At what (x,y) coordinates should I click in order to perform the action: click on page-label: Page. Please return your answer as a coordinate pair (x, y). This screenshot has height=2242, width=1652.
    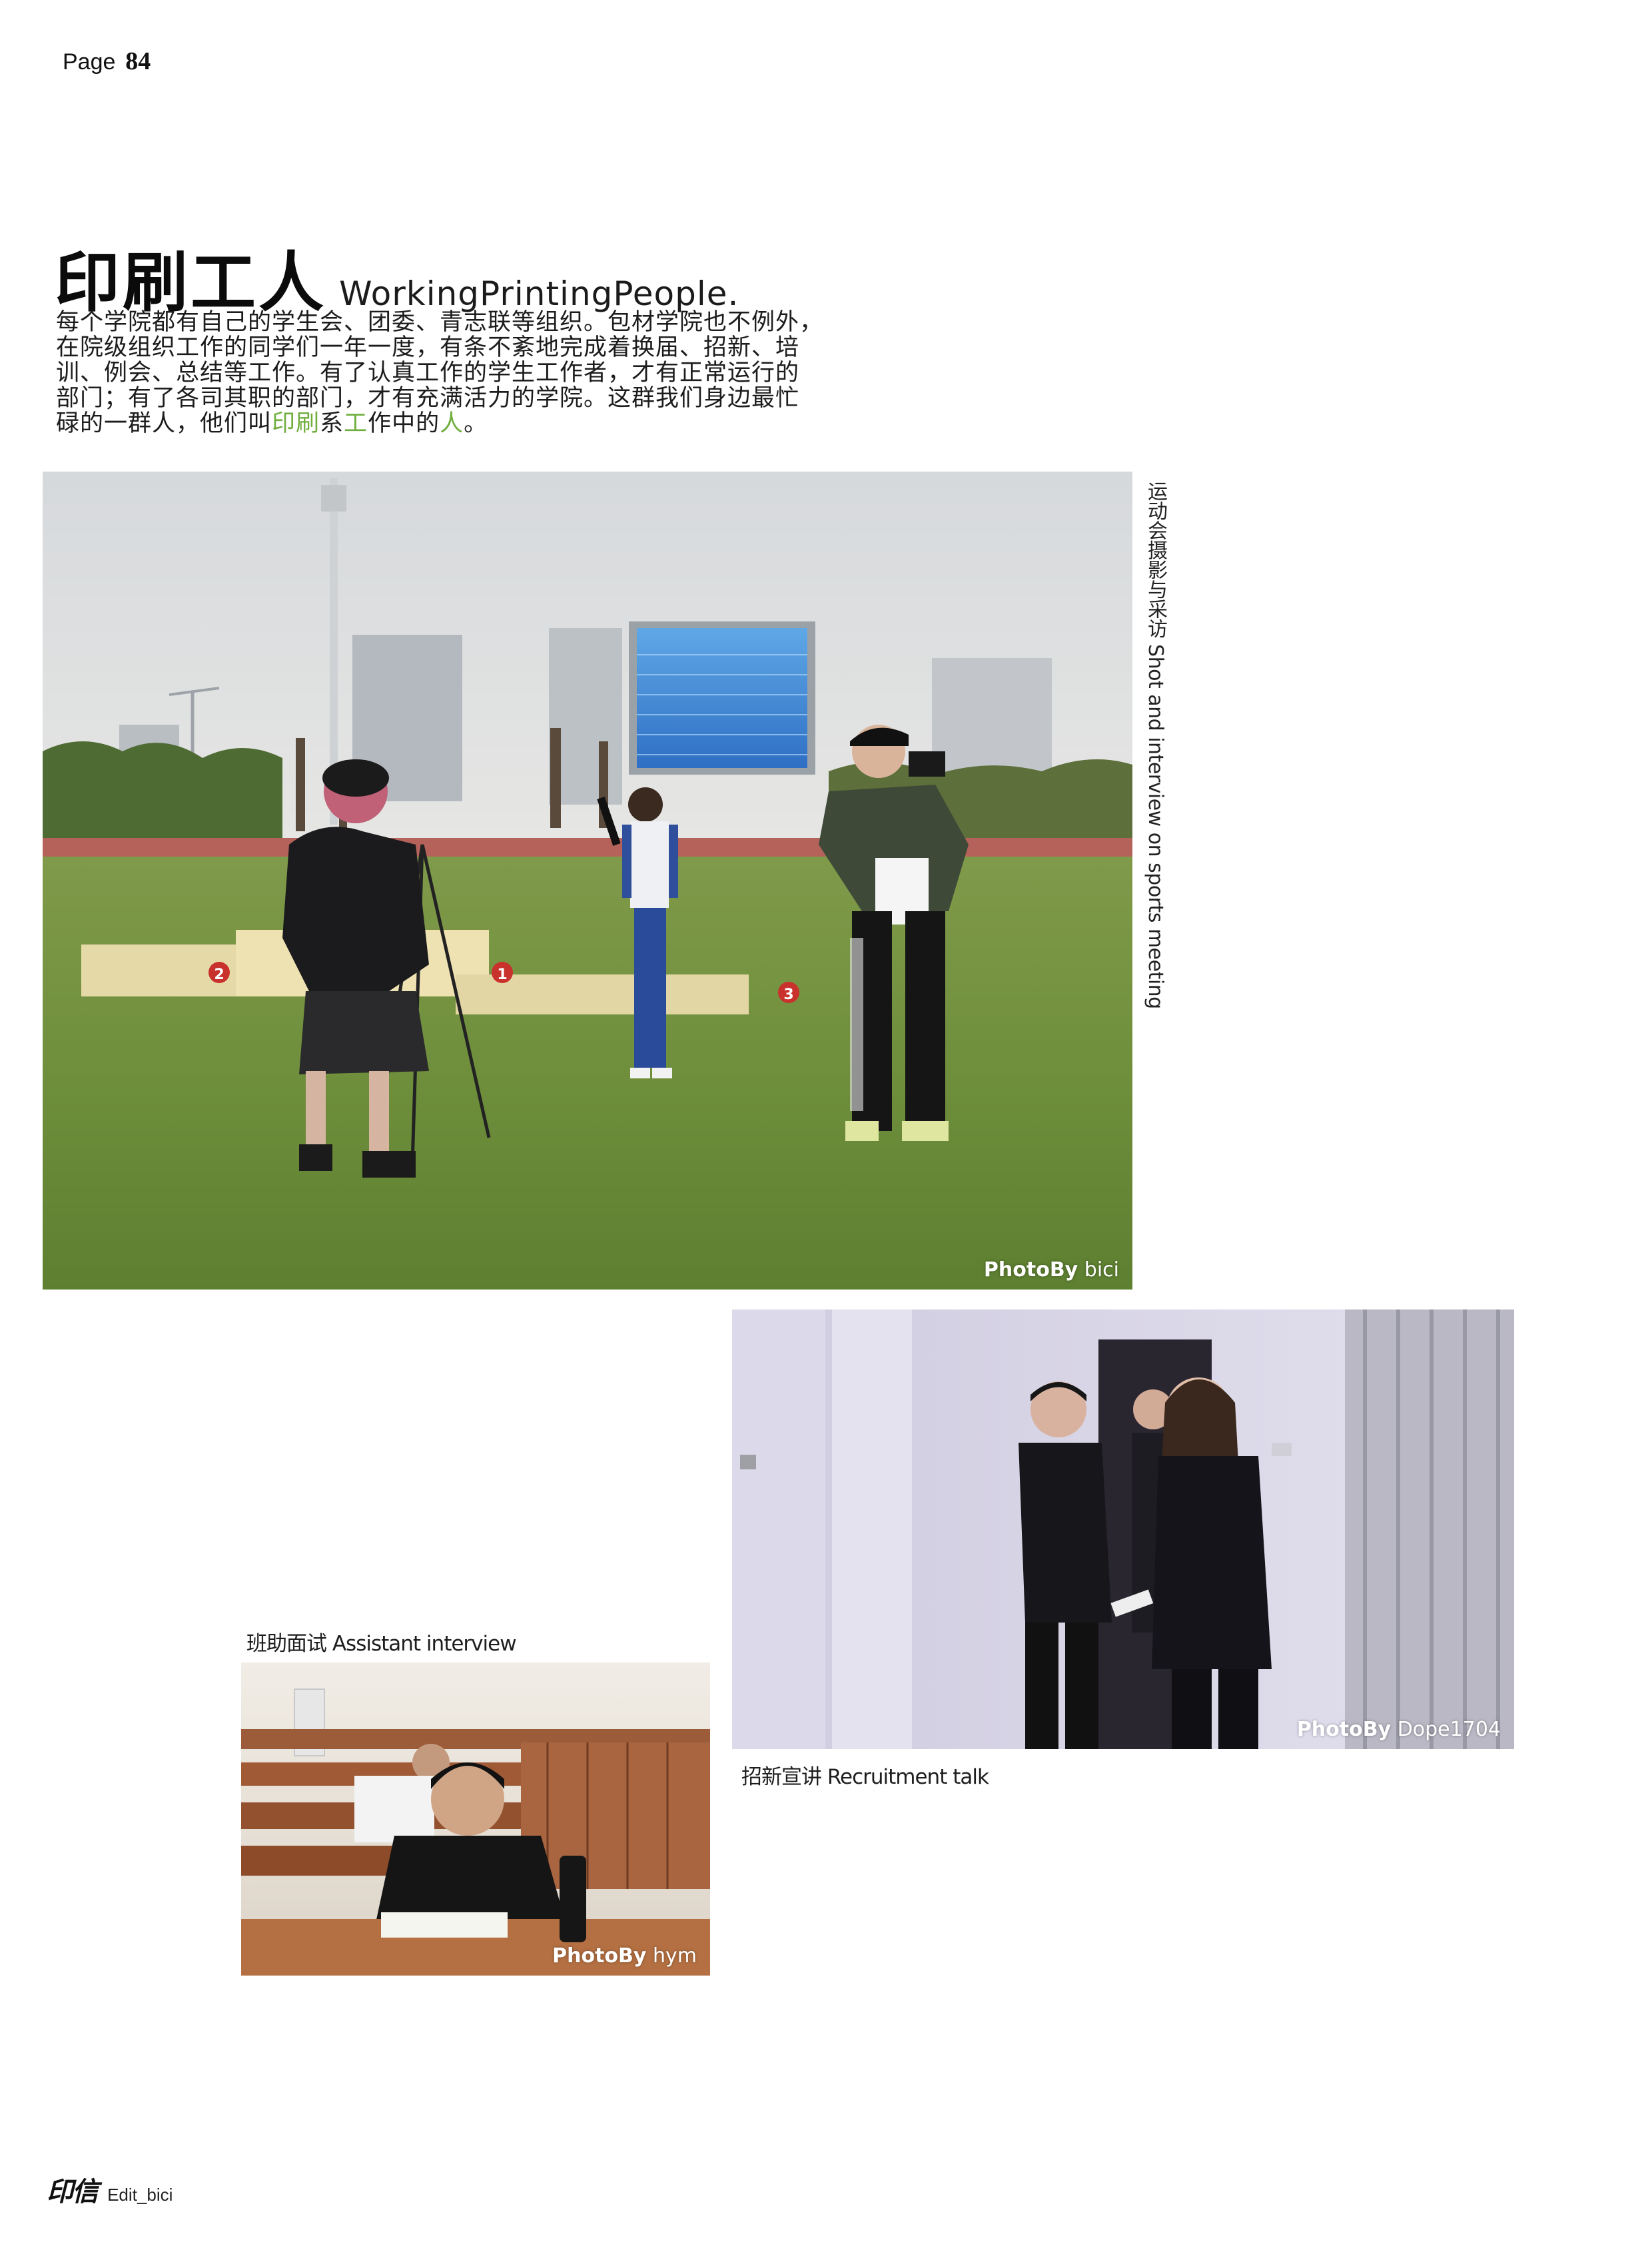
    Looking at the image, I should click on (89, 62).